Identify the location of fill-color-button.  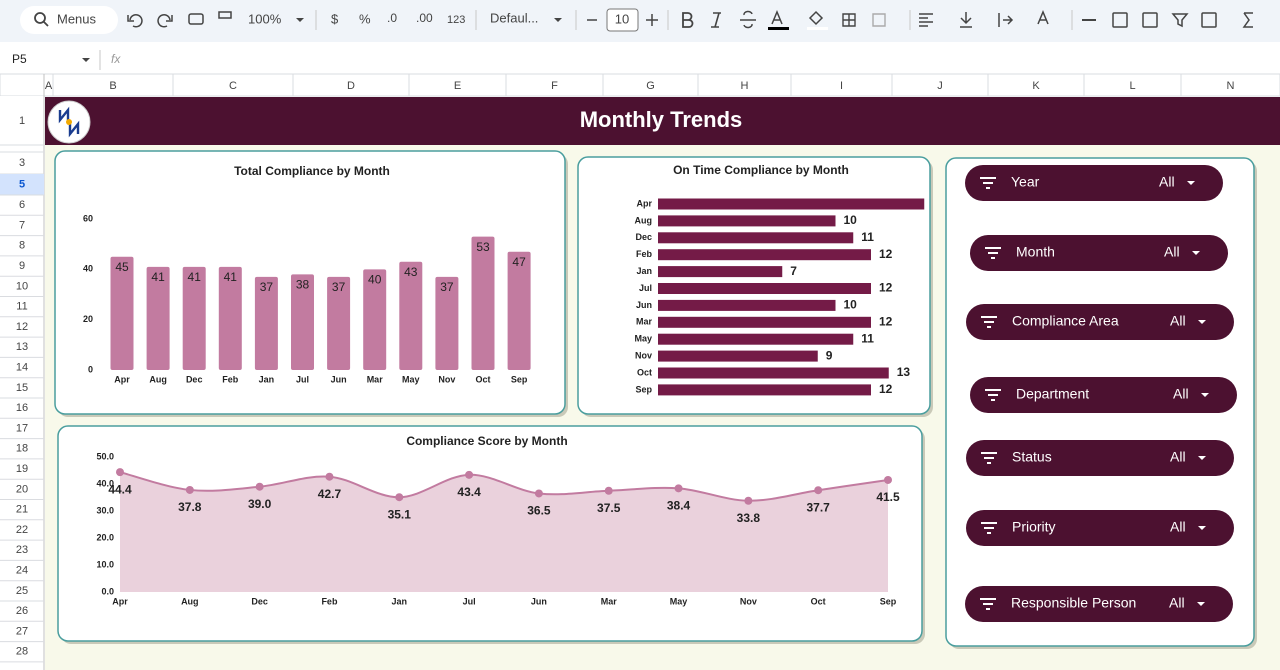
(816, 18).